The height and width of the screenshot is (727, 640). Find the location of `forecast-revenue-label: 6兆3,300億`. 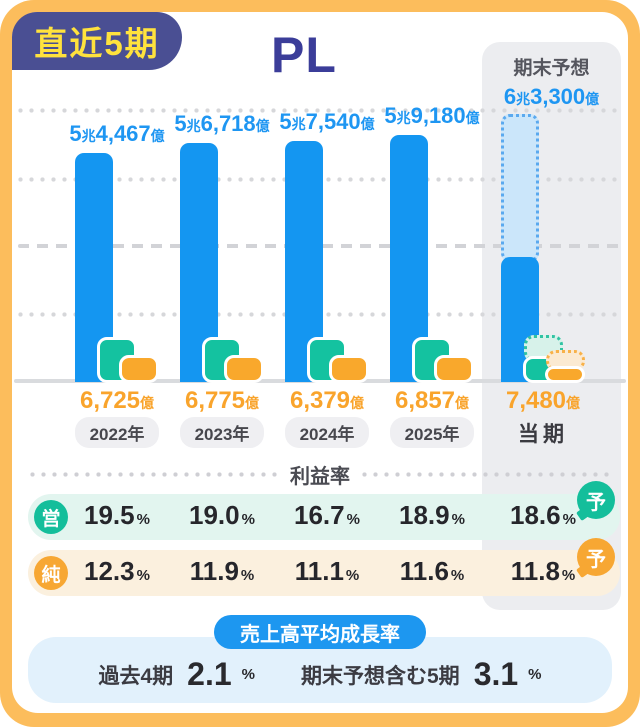

forecast-revenue-label: 6兆3,300億 is located at coordinates (551, 96).